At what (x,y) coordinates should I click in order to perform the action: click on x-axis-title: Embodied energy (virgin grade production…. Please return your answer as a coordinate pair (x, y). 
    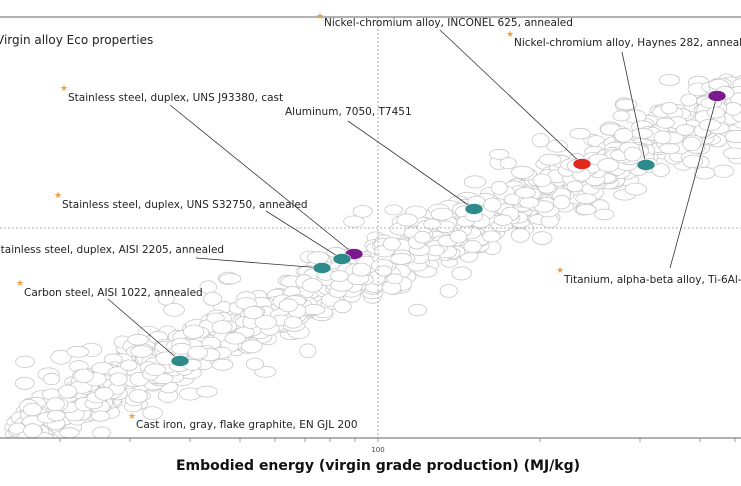
    Looking at the image, I should click on (378, 466).